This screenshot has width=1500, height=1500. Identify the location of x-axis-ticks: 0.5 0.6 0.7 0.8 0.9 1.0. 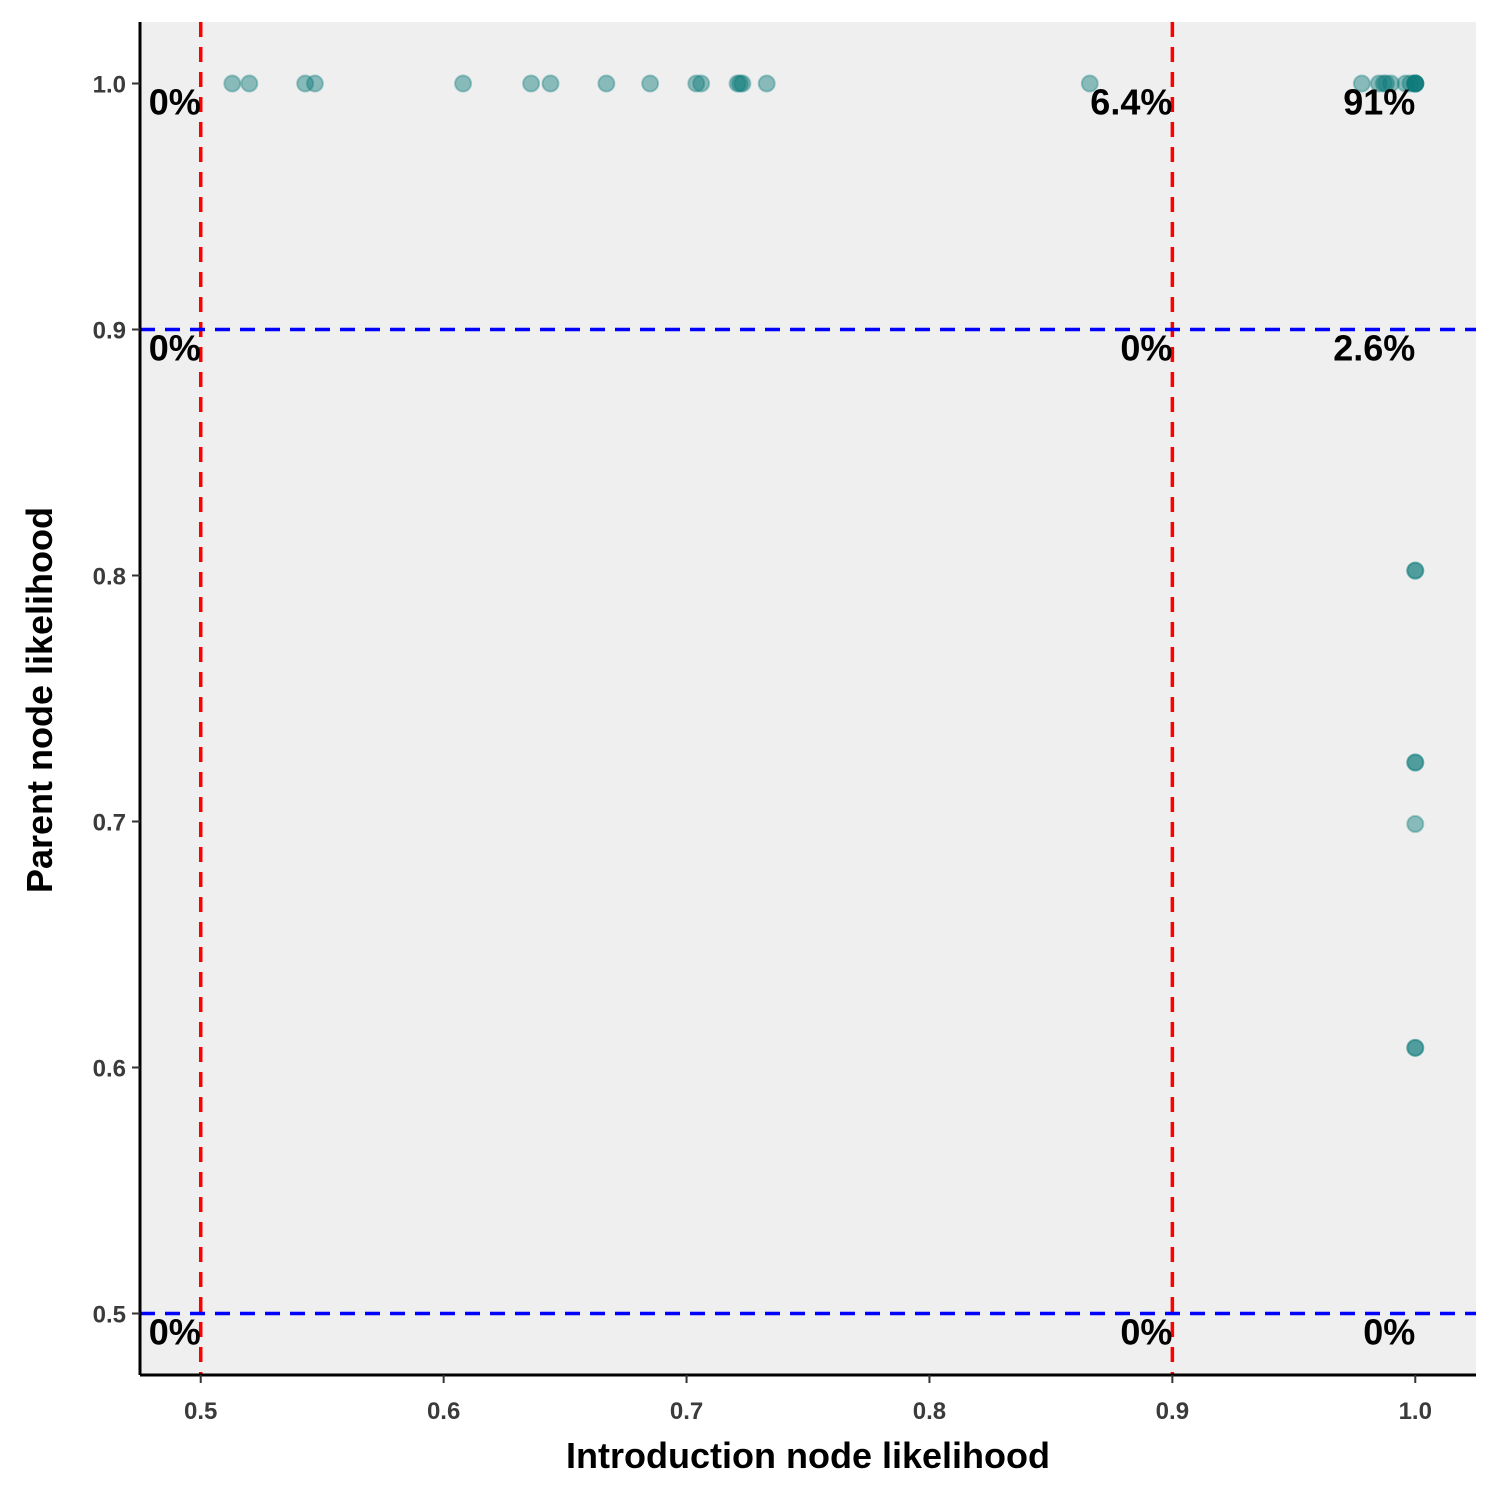
(808, 1400).